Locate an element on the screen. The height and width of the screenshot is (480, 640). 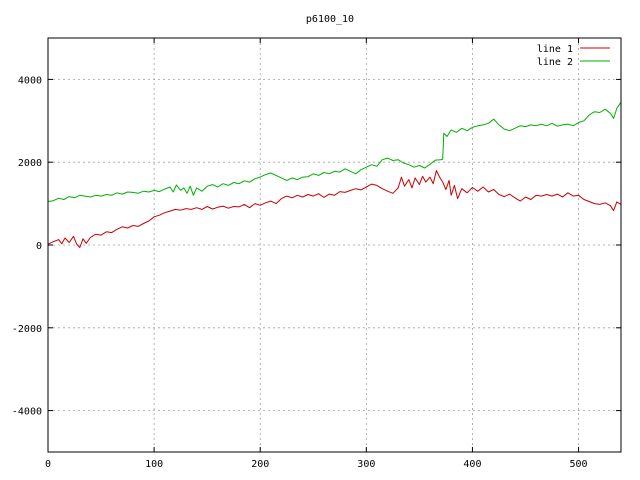
x-tick-label: 0 is located at coordinates (48, 464).